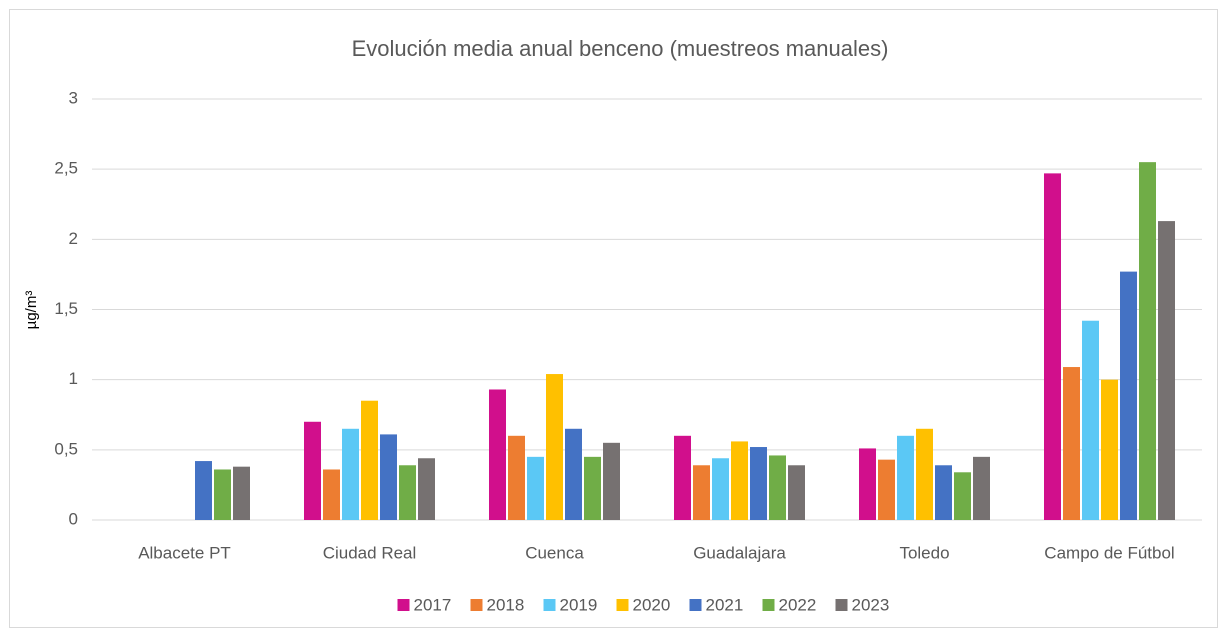  I want to click on x-tick-label: Ciudad Real, so click(370, 552).